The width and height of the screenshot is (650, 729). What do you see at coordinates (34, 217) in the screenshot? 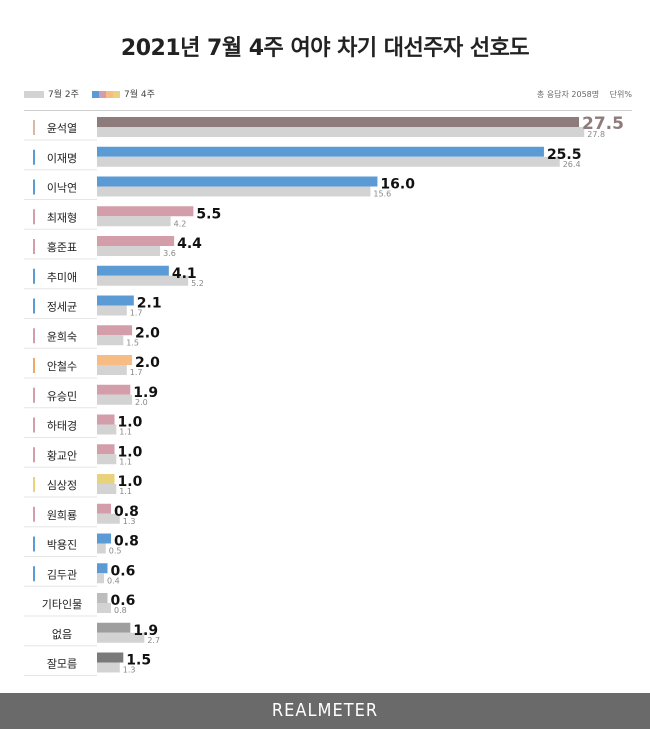
I see `row-4-party-tag` at bounding box center [34, 217].